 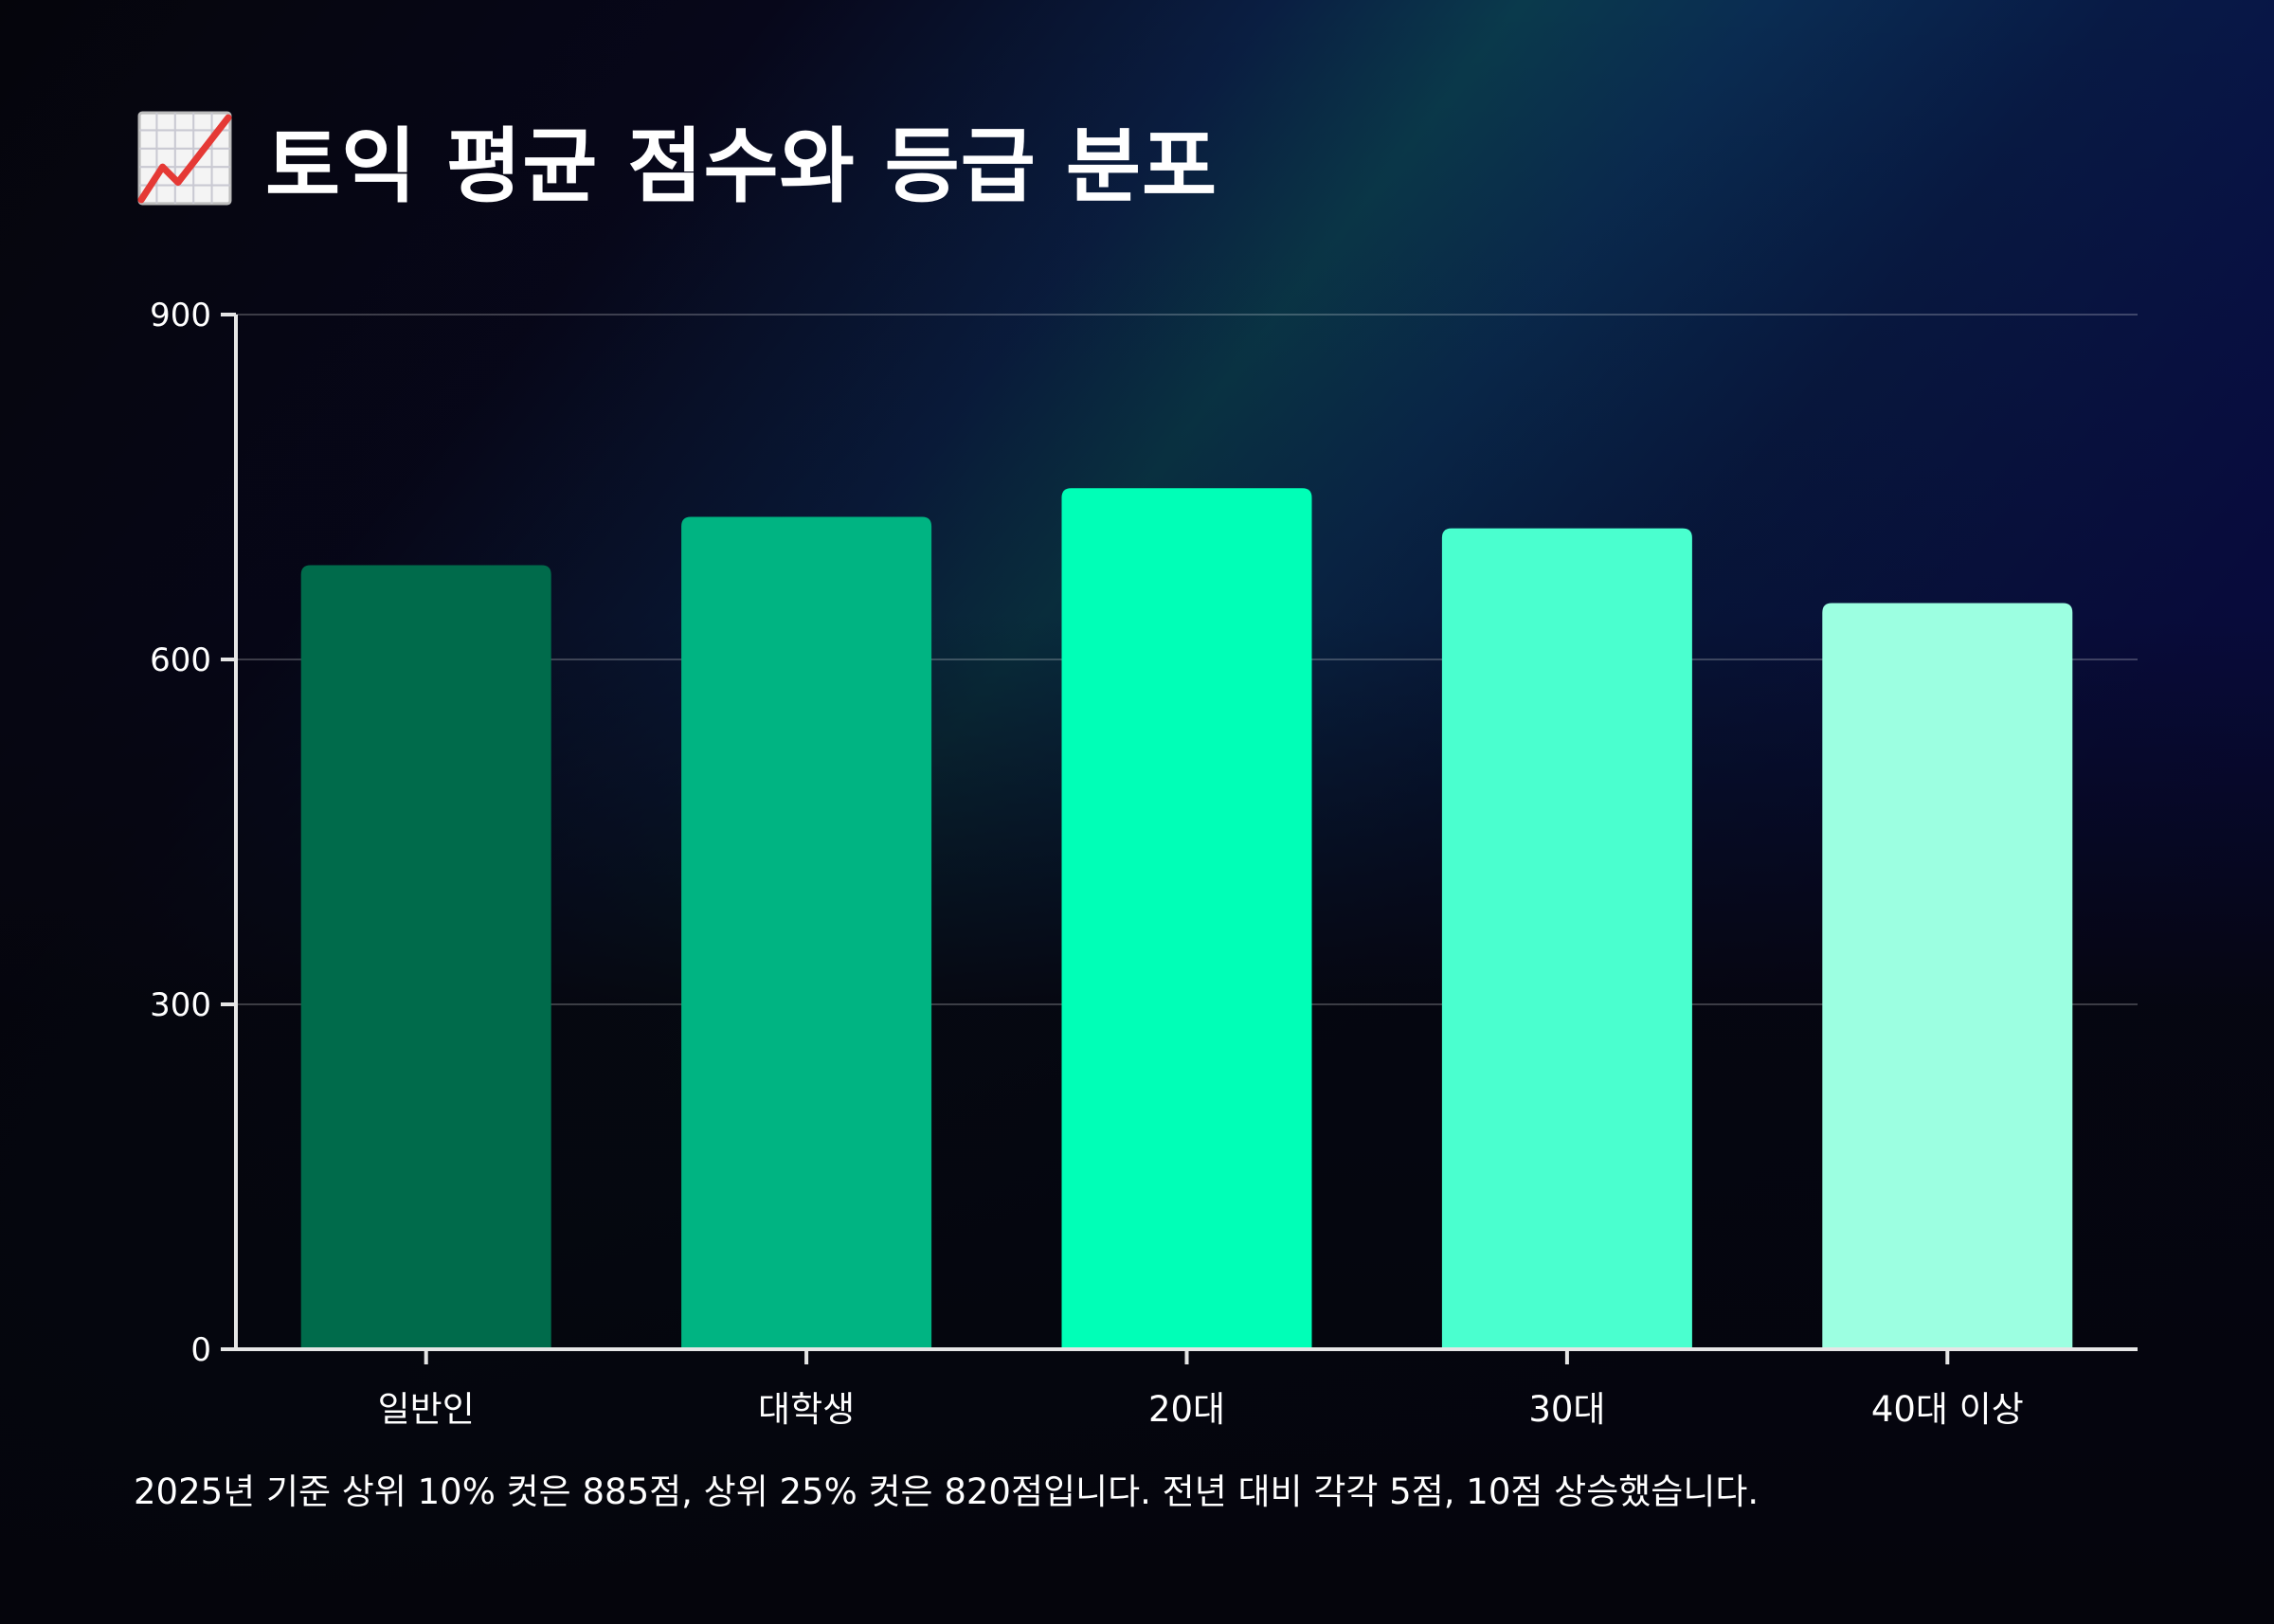 I want to click on y-tick-label-1: 300, so click(x=180, y=1005).